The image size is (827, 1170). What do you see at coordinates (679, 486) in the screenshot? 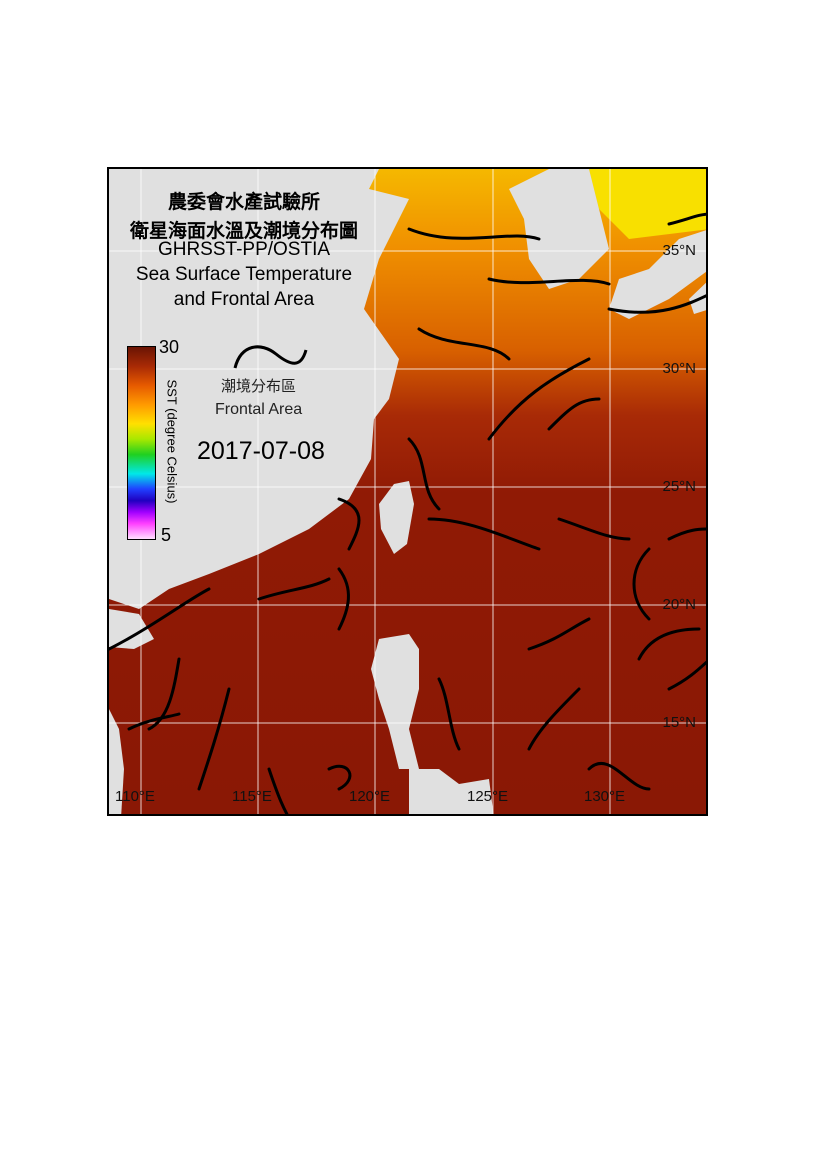
I see `lat-label-25: 25°N` at bounding box center [679, 486].